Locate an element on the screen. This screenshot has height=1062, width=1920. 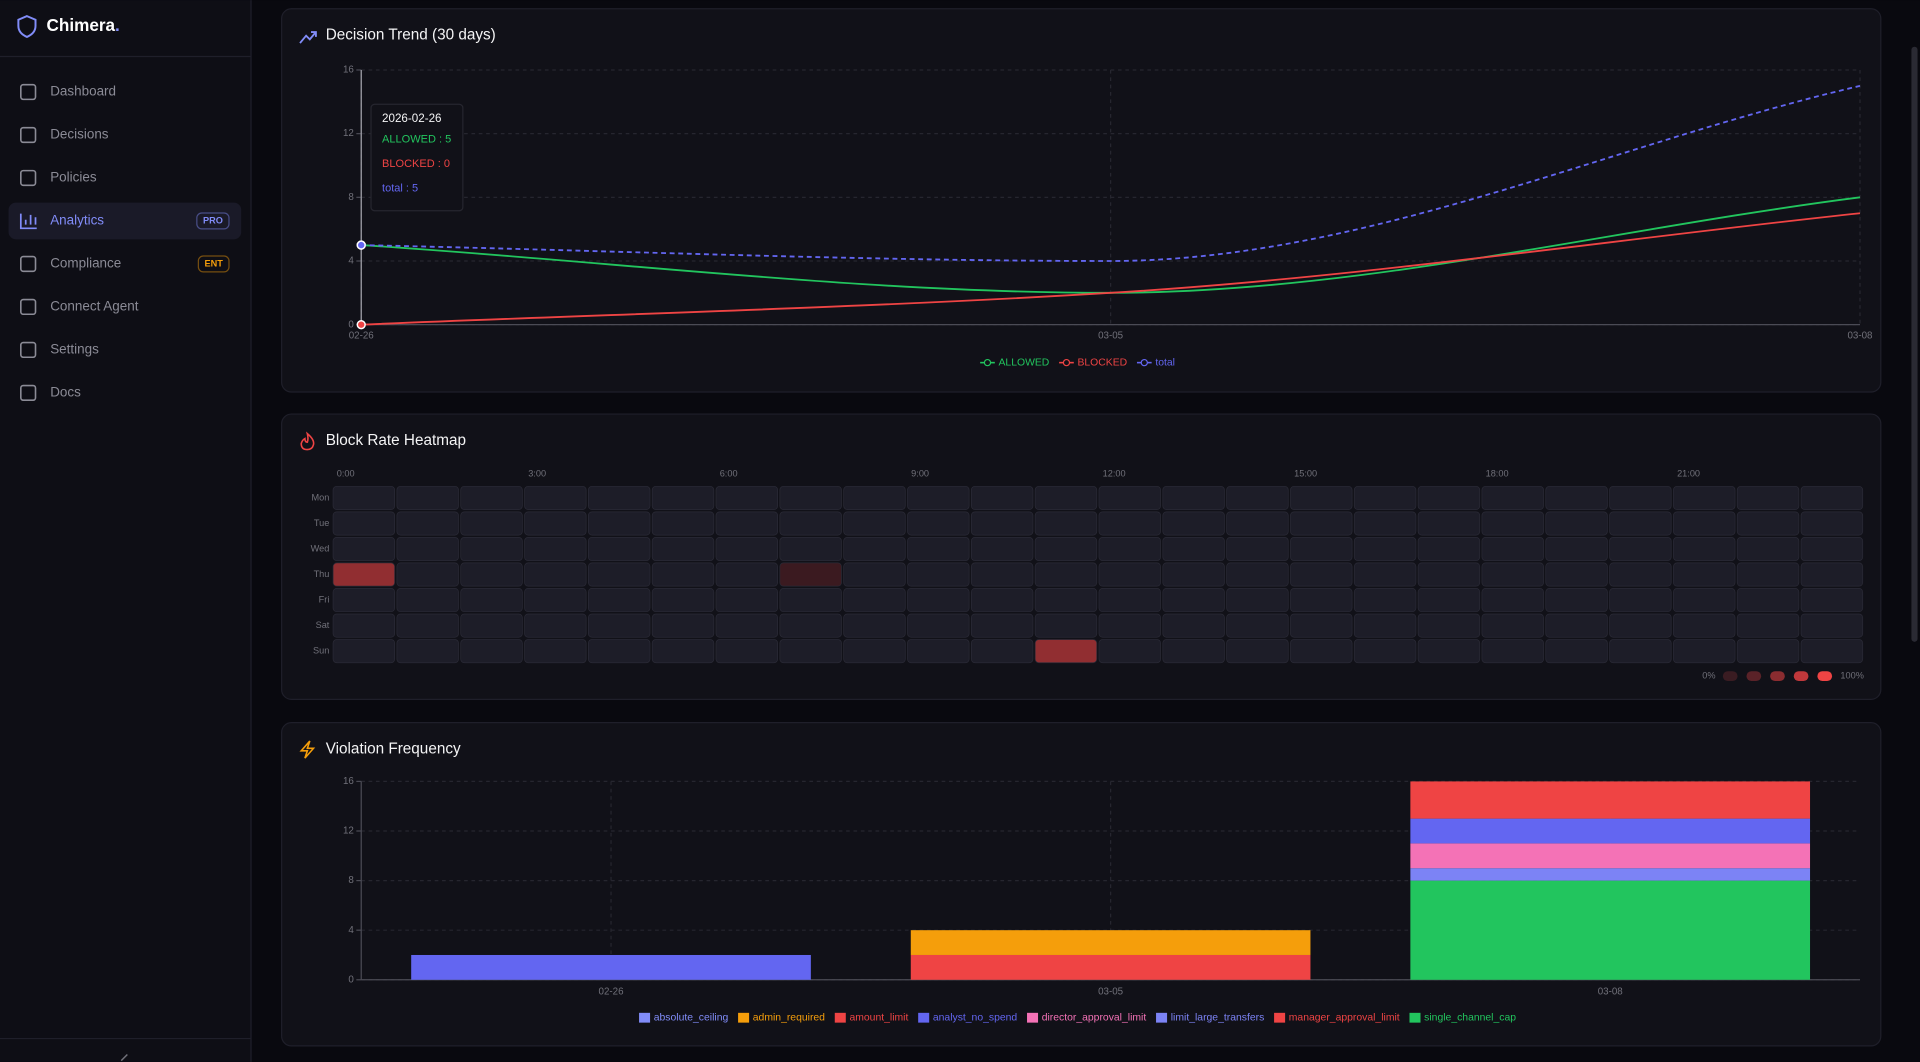
x-tick-label: 18:00 is located at coordinates (1497, 473).